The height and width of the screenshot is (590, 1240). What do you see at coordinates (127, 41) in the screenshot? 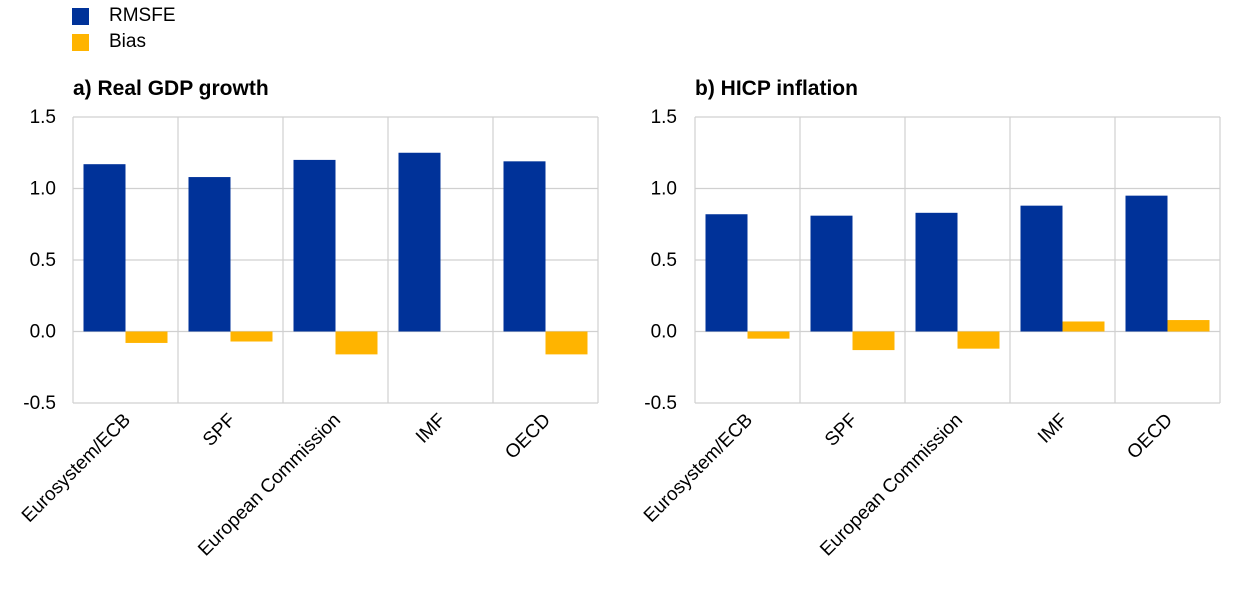
I see `legend-label-bias: Bias` at bounding box center [127, 41].